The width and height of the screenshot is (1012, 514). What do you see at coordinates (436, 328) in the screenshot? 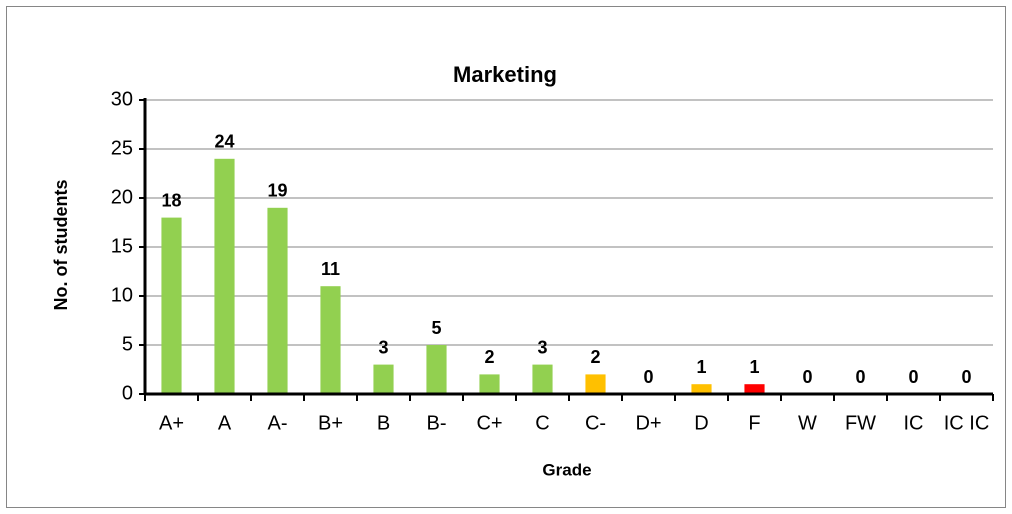
I see `data-label: 5` at bounding box center [436, 328].